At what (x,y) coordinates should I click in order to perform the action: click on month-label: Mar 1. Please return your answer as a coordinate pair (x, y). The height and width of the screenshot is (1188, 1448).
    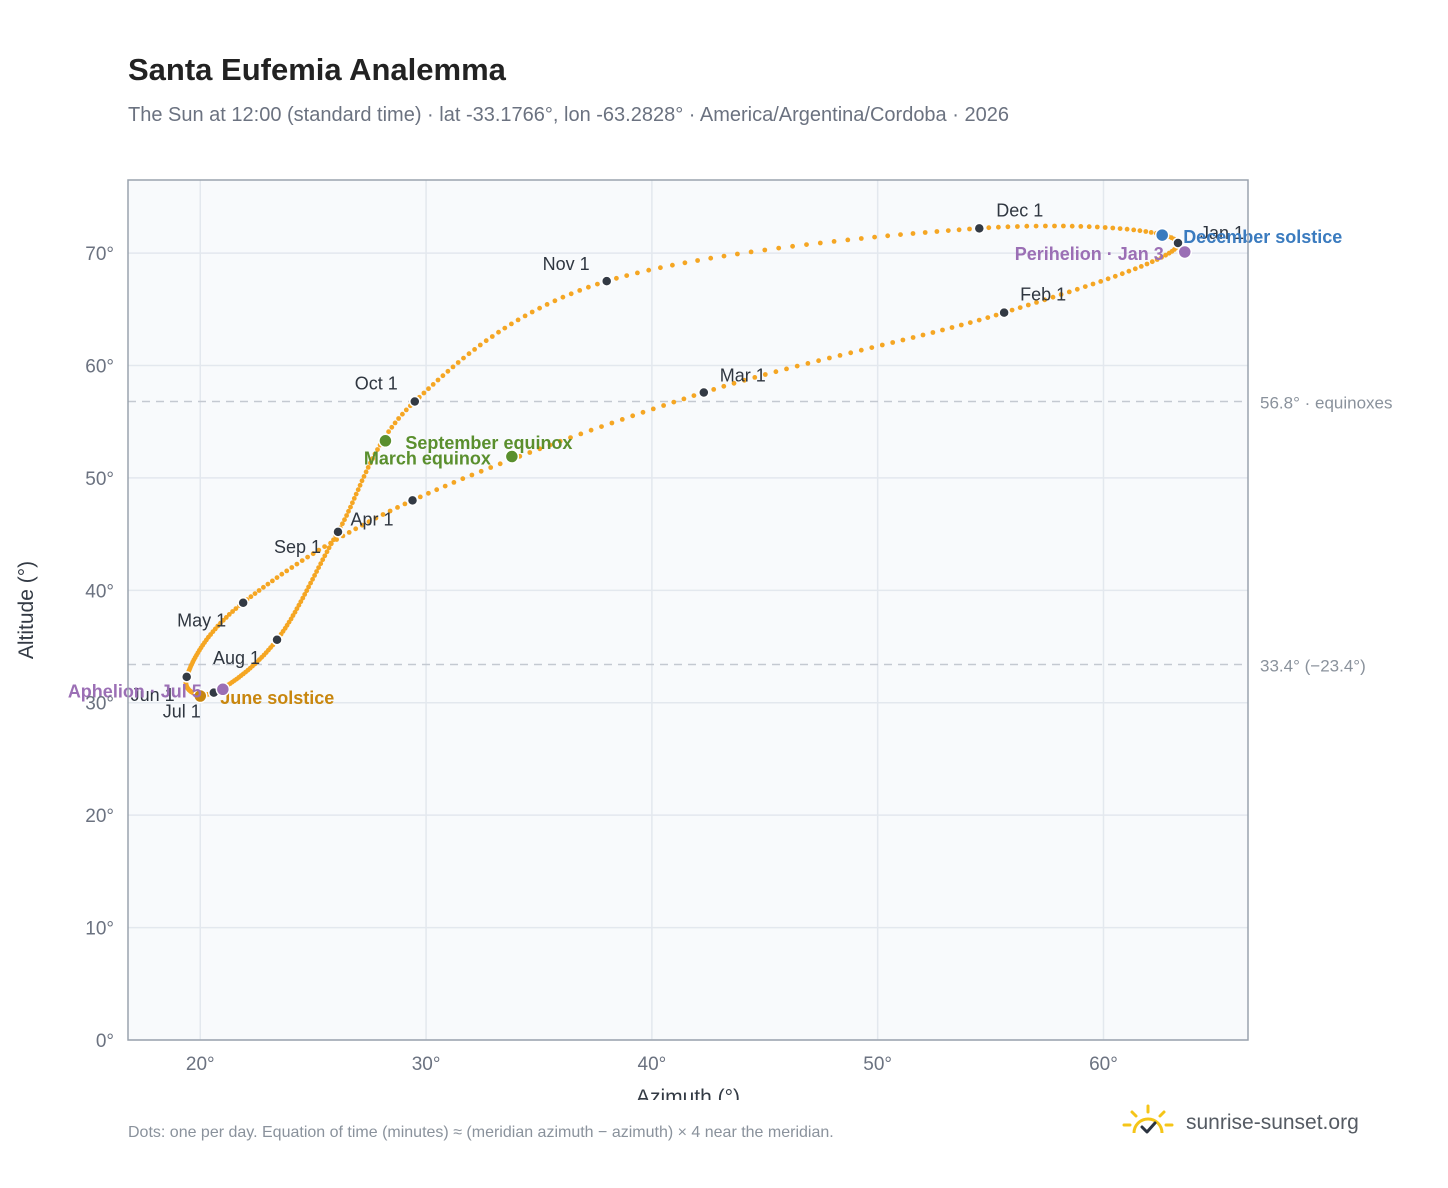
    Looking at the image, I should click on (743, 375).